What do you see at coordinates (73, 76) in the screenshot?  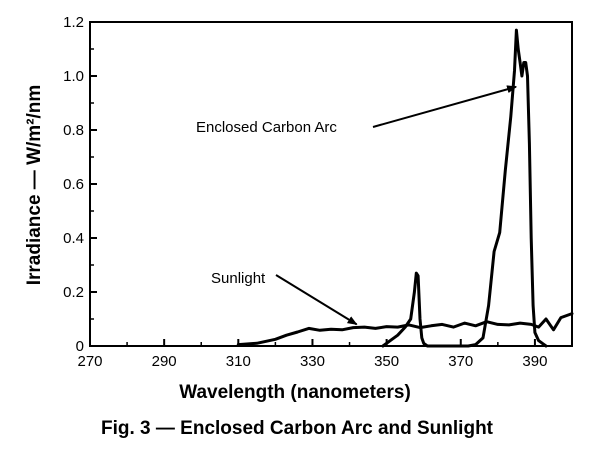 I see `y-tick-label: 1.0` at bounding box center [73, 76].